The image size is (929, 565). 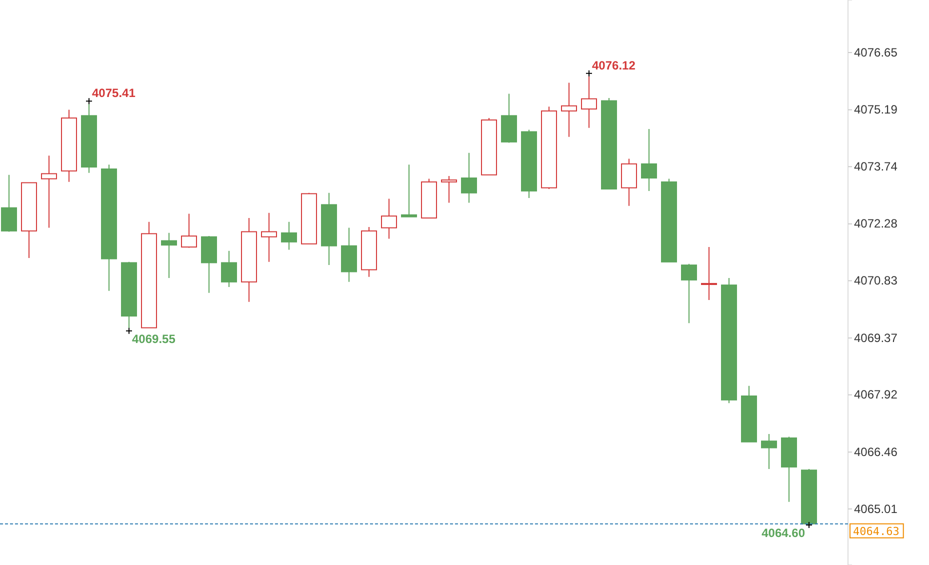 What do you see at coordinates (114, 93) in the screenshot?
I see `annotation: 4075.41` at bounding box center [114, 93].